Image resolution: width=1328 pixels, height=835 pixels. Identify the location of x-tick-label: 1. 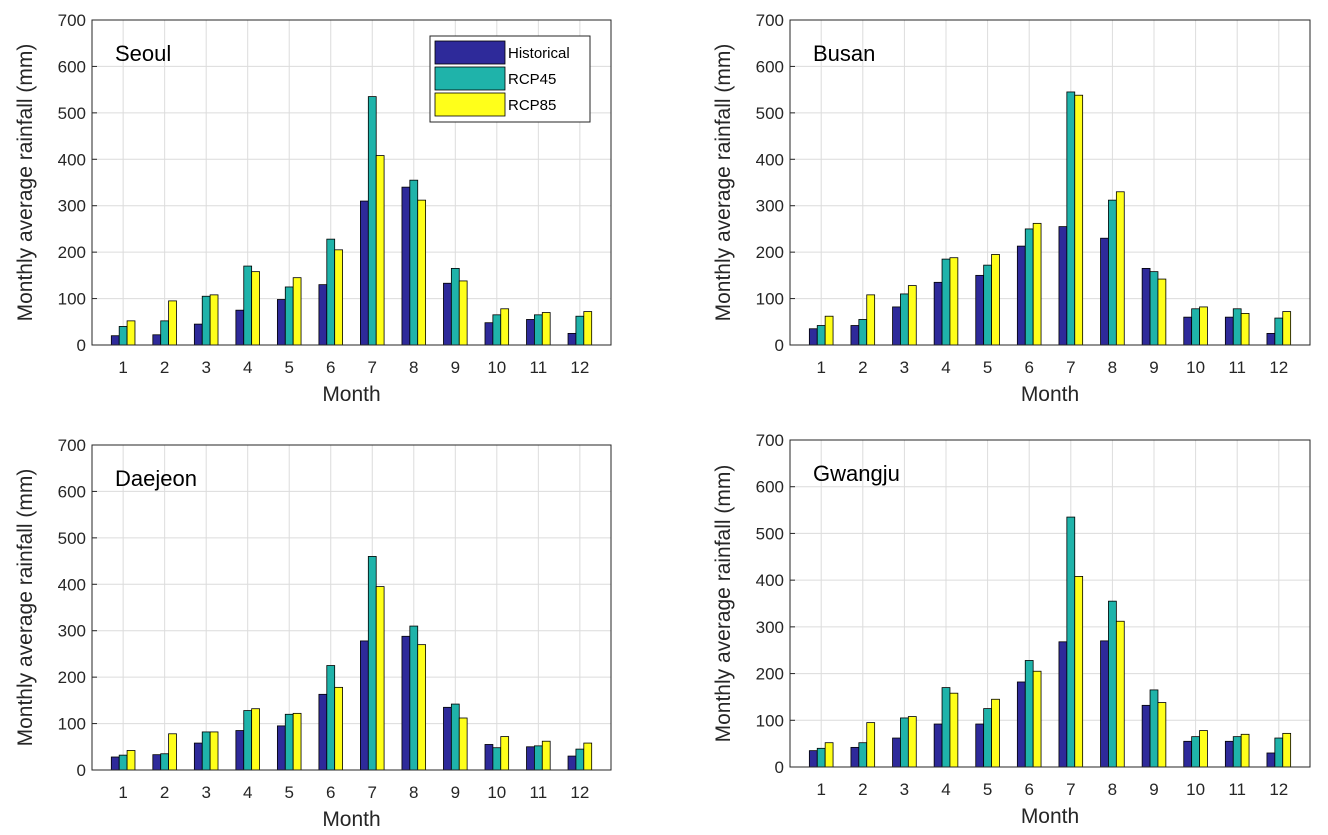
(122, 367).